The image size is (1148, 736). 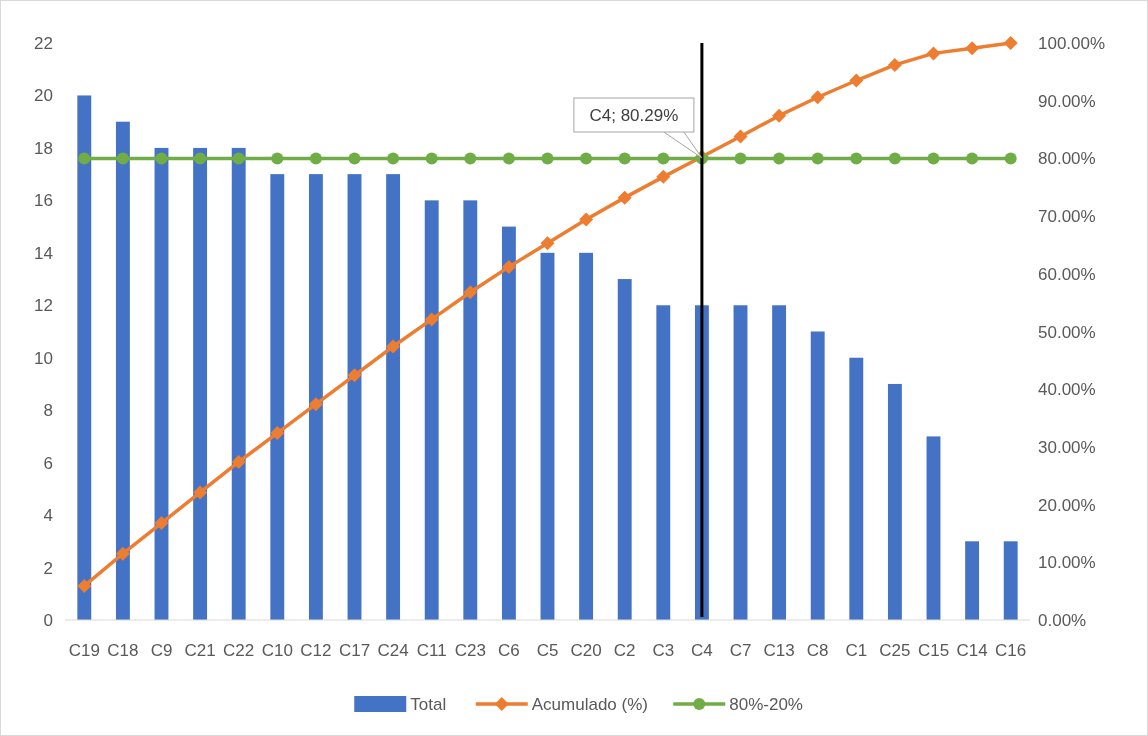 What do you see at coordinates (200, 650) in the screenshot?
I see `x-tick-label: C21` at bounding box center [200, 650].